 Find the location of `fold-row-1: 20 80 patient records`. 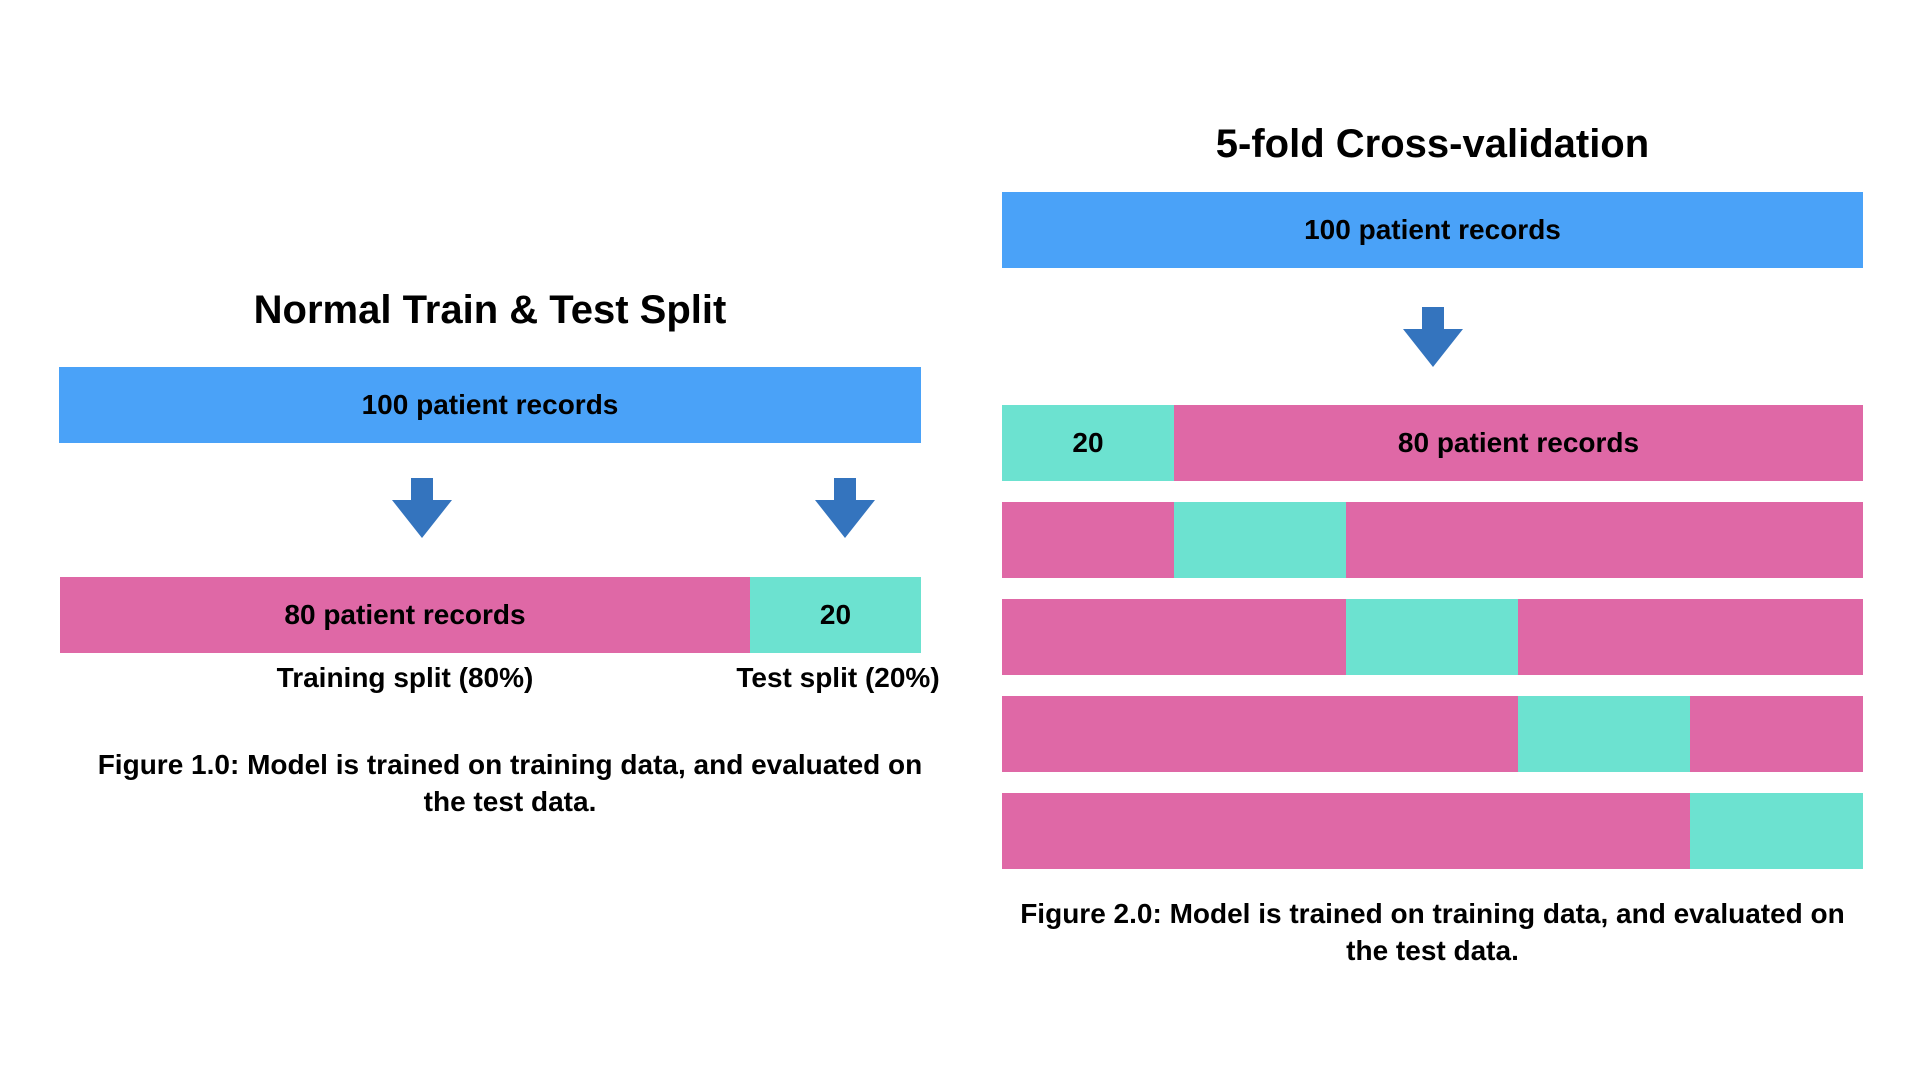

fold-row-1: 20 80 patient records is located at coordinates (1432, 443).